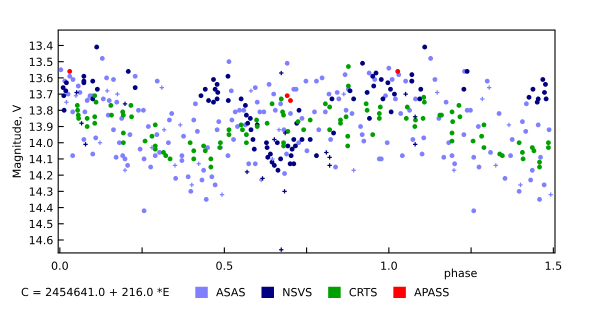  I want to click on y-tick-label: 14.3, so click(41, 191).